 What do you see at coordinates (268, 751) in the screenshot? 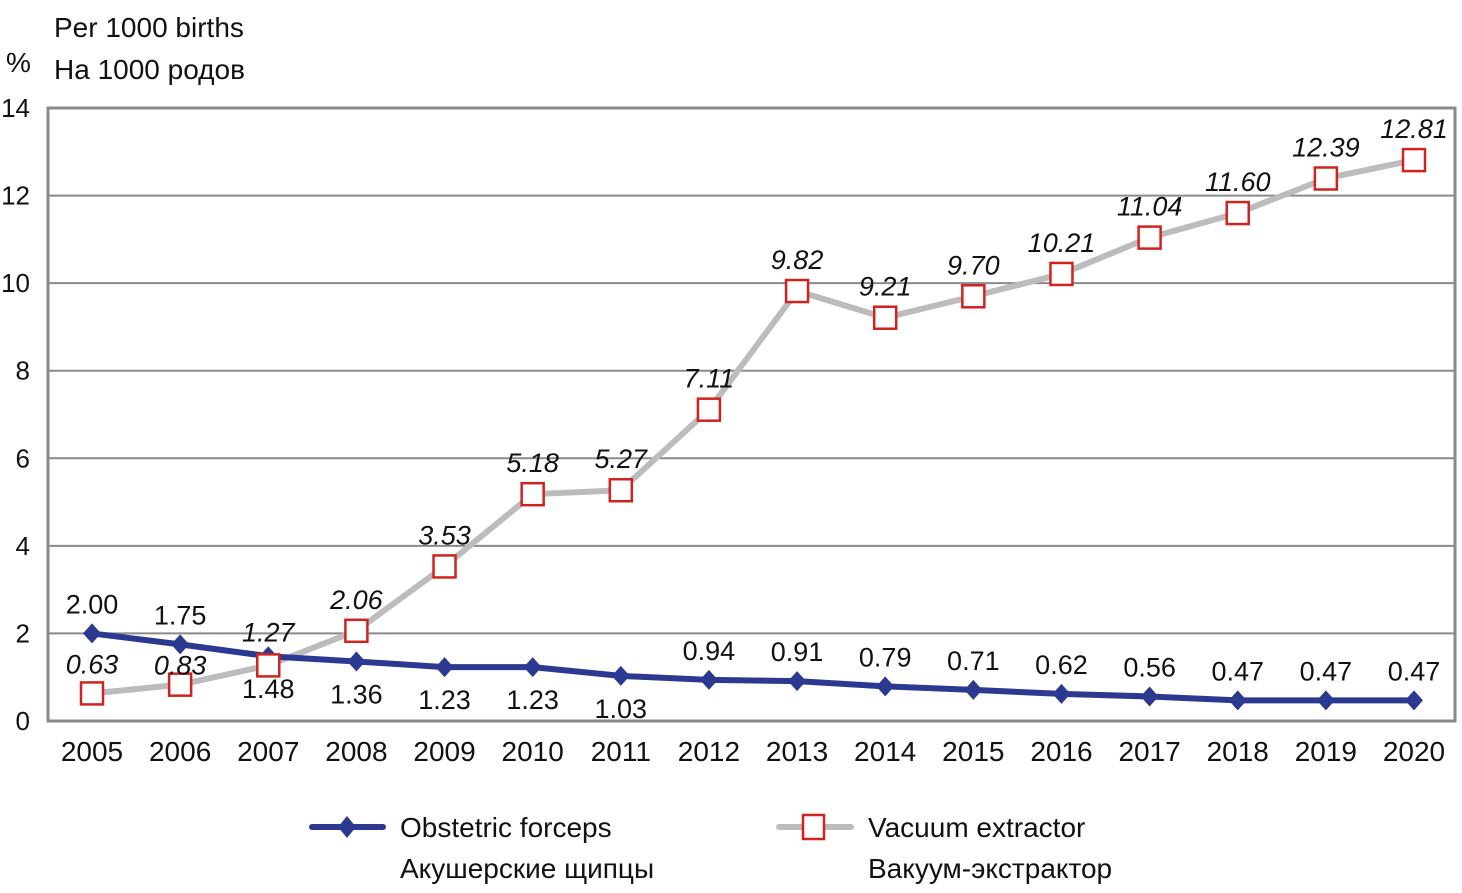
I see `x-tick-label: 2007` at bounding box center [268, 751].